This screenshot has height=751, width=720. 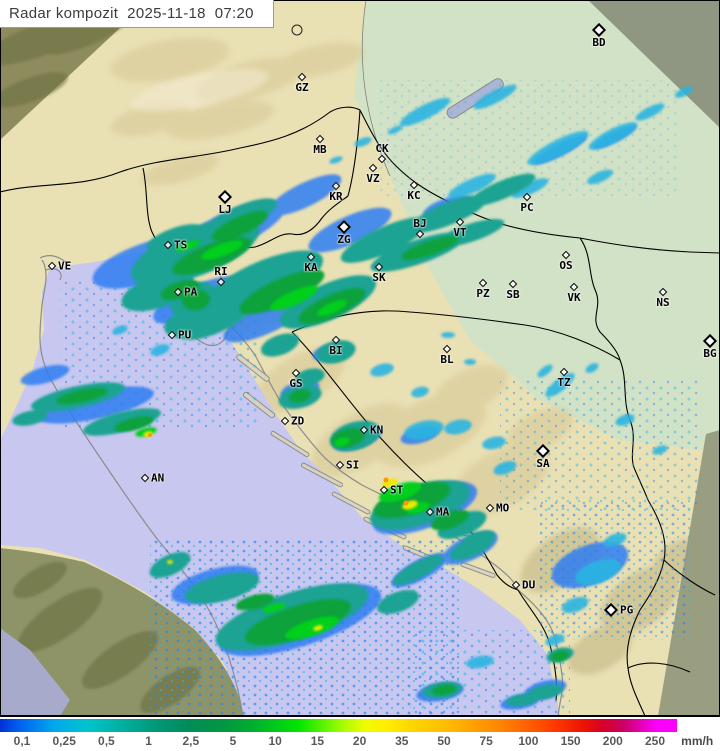 I want to click on legend-value: 10, so click(x=275, y=741).